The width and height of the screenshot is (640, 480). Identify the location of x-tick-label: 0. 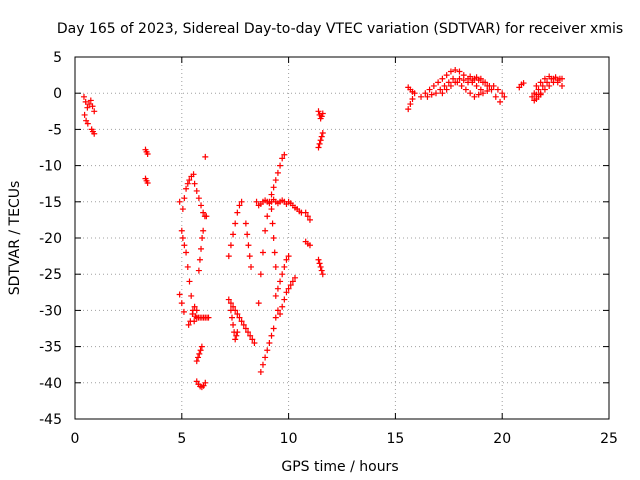
(75, 439).